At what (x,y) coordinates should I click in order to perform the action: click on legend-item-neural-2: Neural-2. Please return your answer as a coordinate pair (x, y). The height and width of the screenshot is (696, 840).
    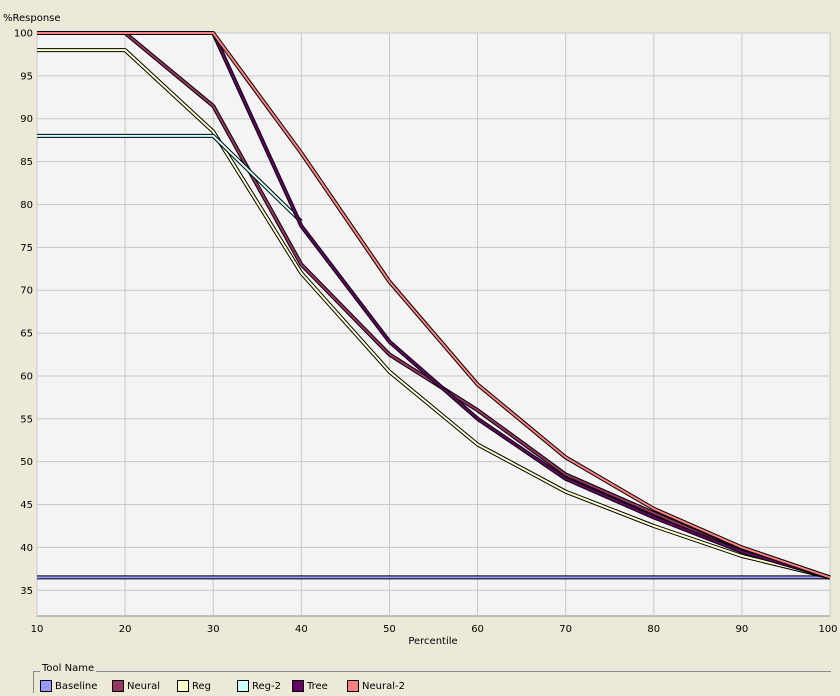
    Looking at the image, I should click on (376, 686).